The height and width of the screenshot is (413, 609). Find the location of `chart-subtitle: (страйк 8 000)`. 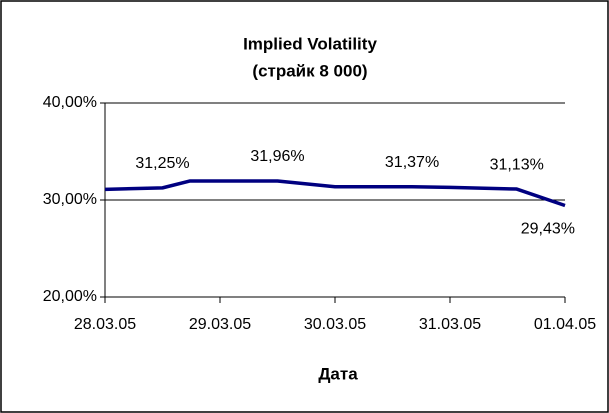

chart-subtitle: (страйк 8 000) is located at coordinates (309, 70).